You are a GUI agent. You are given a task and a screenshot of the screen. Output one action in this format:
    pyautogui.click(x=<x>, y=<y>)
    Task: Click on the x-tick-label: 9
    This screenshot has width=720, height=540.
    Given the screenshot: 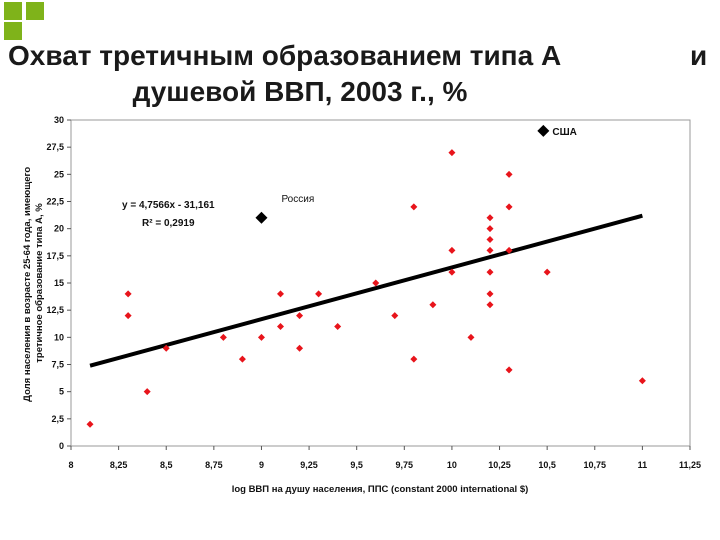 What is the action you would take?
    pyautogui.click(x=261, y=465)
    